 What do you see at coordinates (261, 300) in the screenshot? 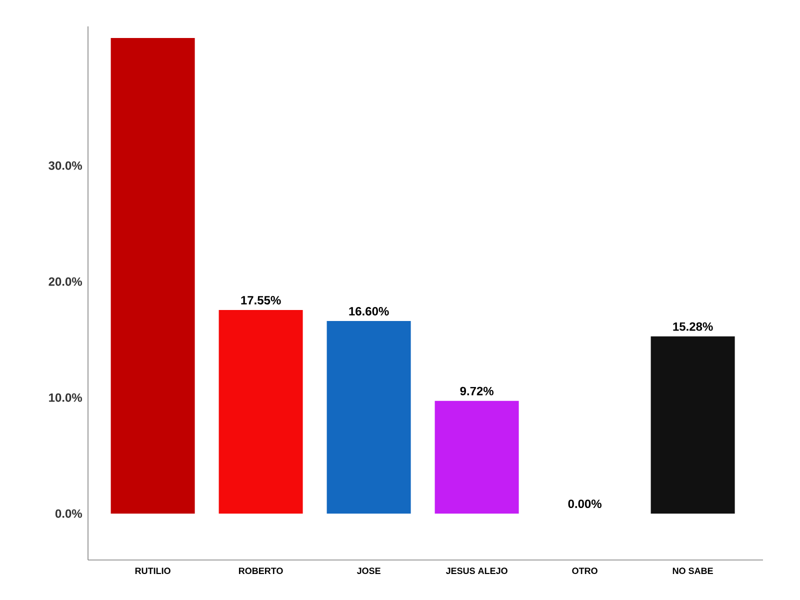
I see `data-label: 17.55%` at bounding box center [261, 300].